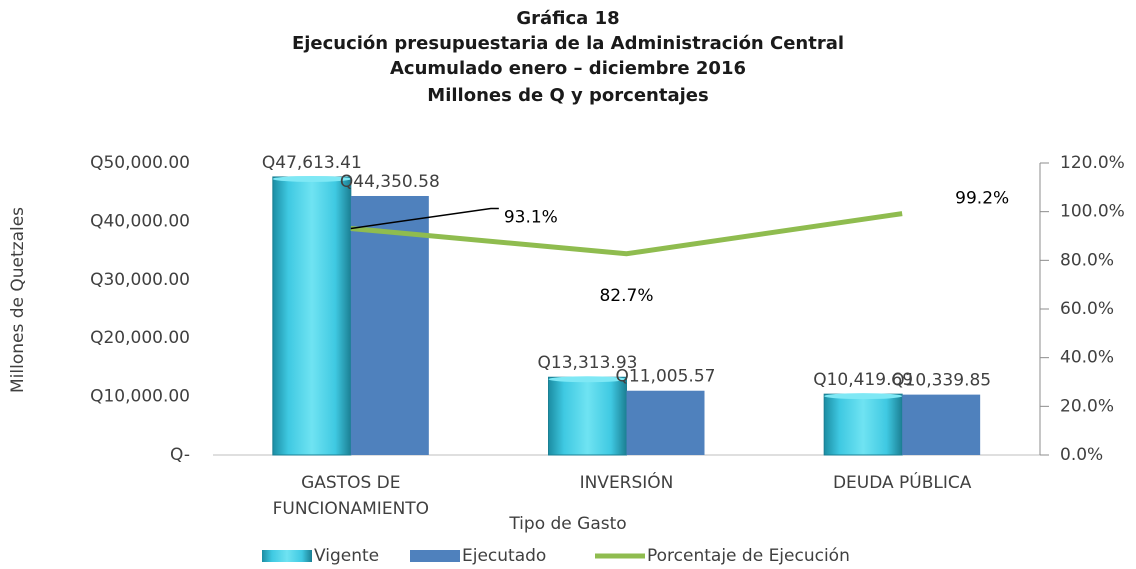 The image size is (1136, 569). Describe the element at coordinates (140, 280) in the screenshot. I see `y-tick-label: Q30,000.00` at that location.